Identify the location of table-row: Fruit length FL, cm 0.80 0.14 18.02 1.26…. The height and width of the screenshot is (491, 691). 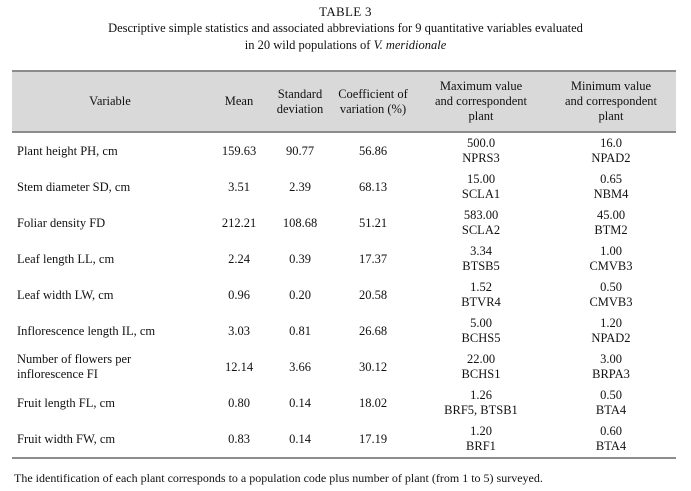
(344, 403).